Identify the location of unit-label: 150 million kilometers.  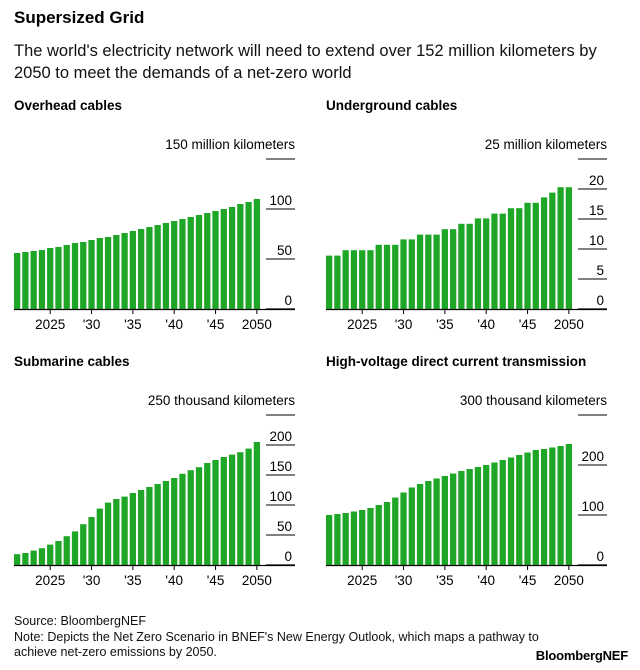
(230, 144).